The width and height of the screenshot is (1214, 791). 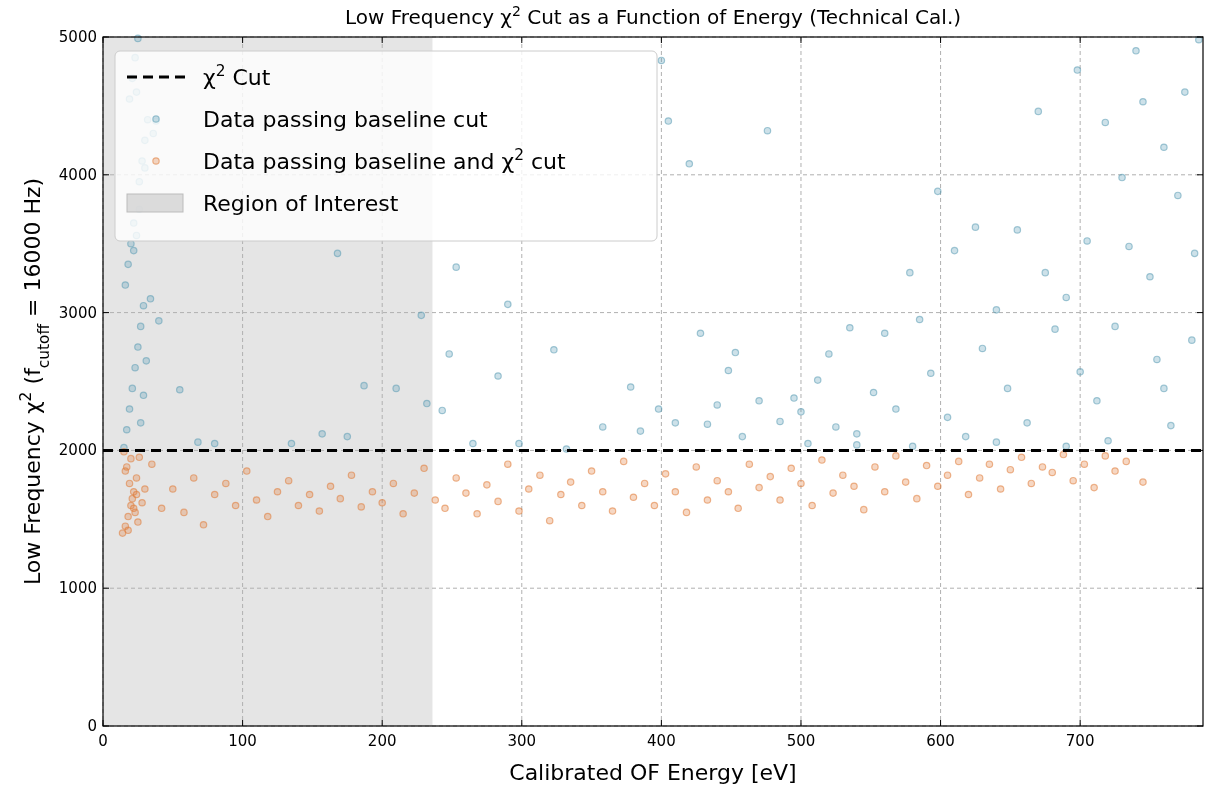 I want to click on chart-title: Low Frequency χ$^{2}$ Cut as a Function of Energy (Technical Cal.), so click(x=653, y=16).